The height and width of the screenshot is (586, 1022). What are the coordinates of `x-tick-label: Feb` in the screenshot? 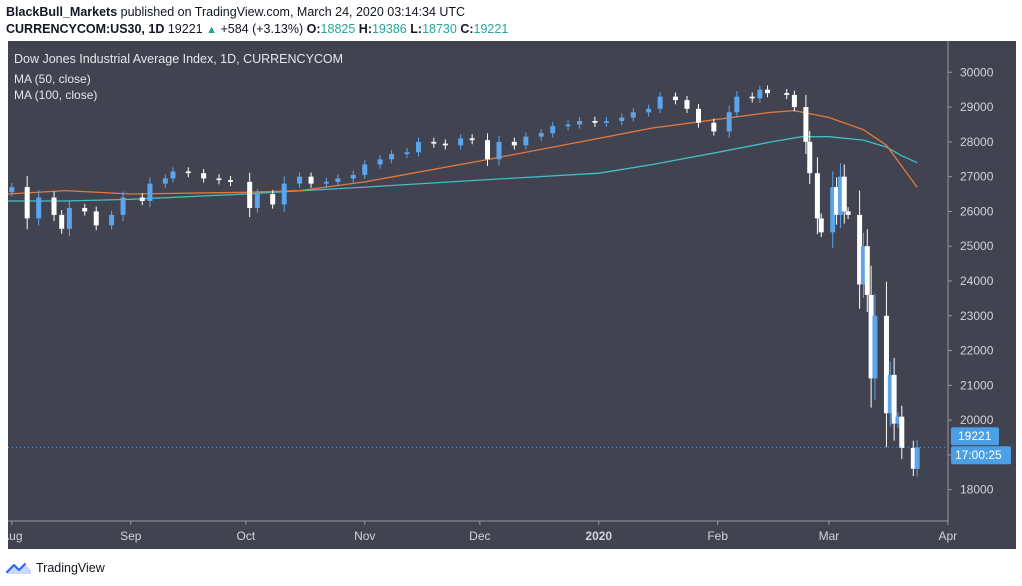 It's located at (717, 536).